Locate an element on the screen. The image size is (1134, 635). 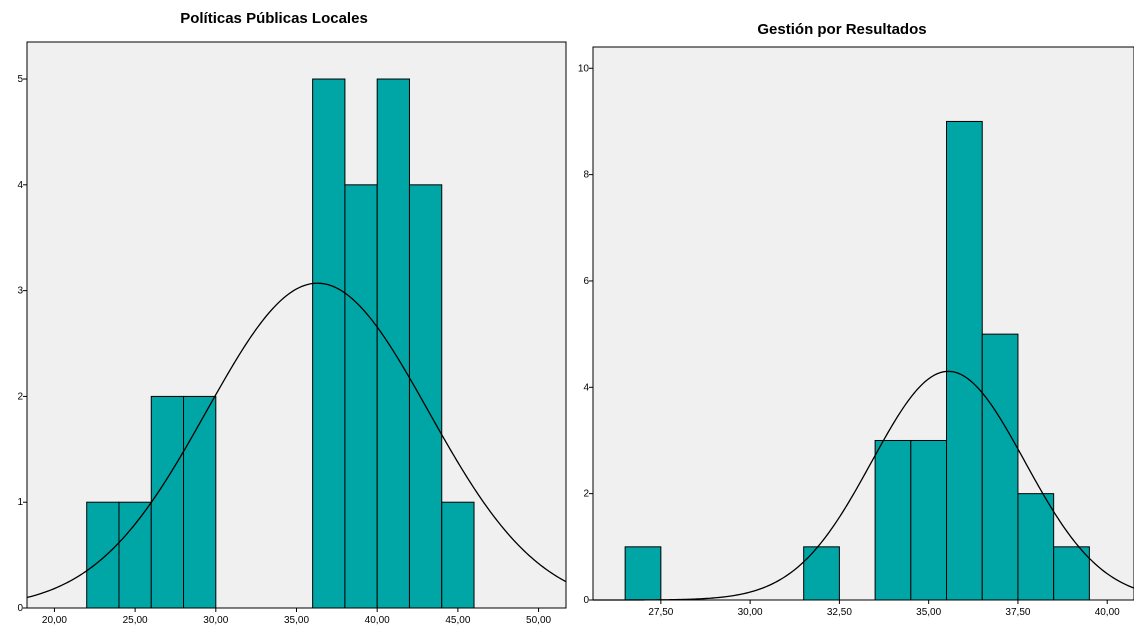
y-tick-label: 5 is located at coordinates (20, 79).